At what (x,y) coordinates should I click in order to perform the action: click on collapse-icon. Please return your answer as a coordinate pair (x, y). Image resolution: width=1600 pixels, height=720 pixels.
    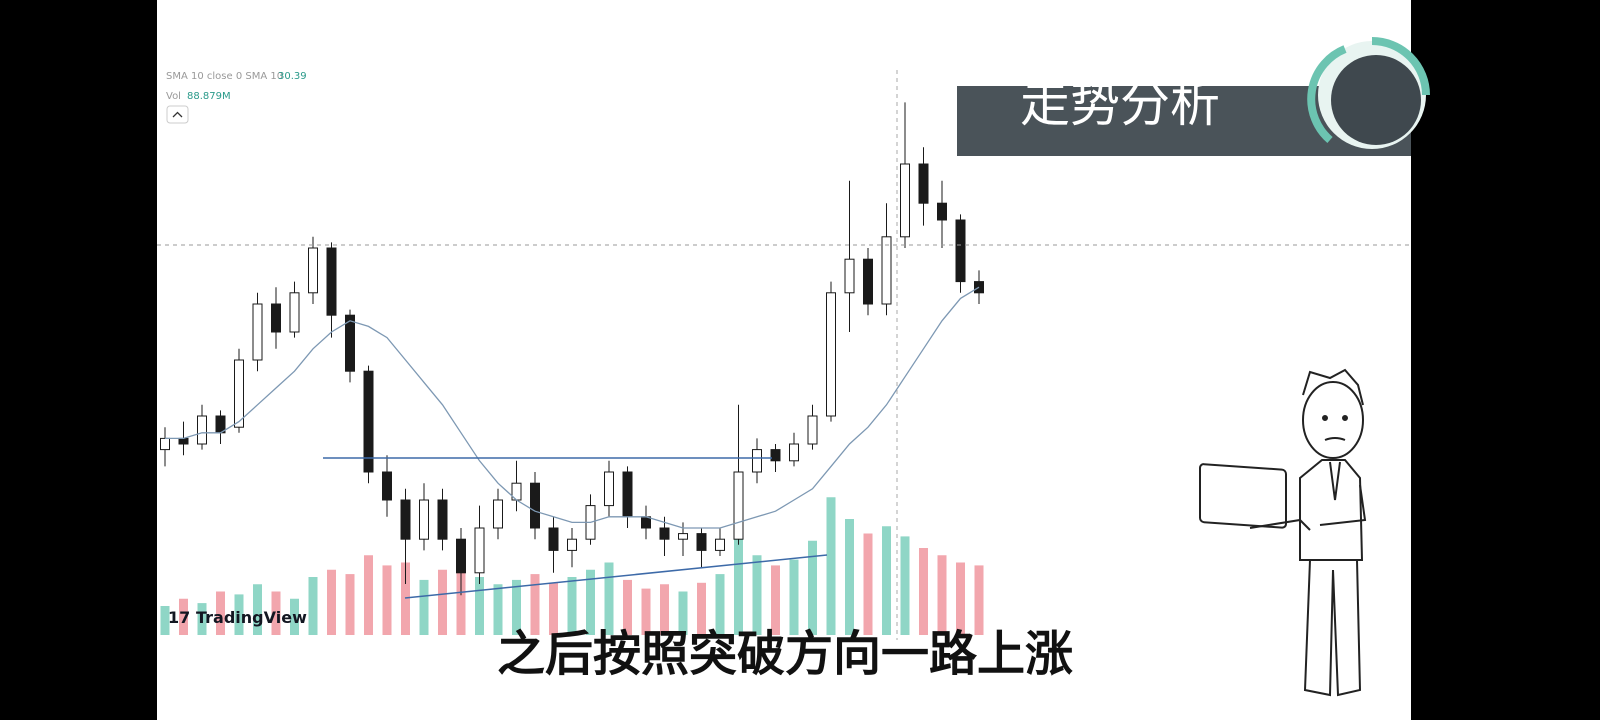
    Looking at the image, I should click on (177, 114).